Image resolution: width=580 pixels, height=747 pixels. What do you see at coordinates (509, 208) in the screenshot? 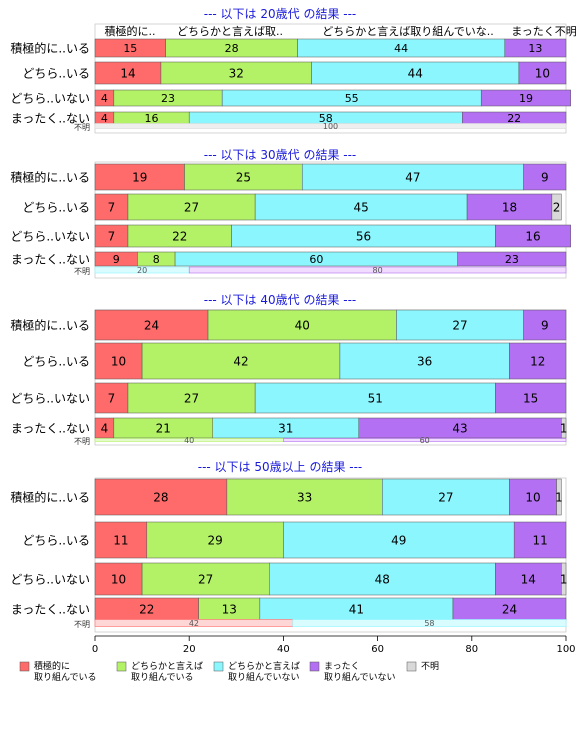
I see `data-label: 18` at bounding box center [509, 208].